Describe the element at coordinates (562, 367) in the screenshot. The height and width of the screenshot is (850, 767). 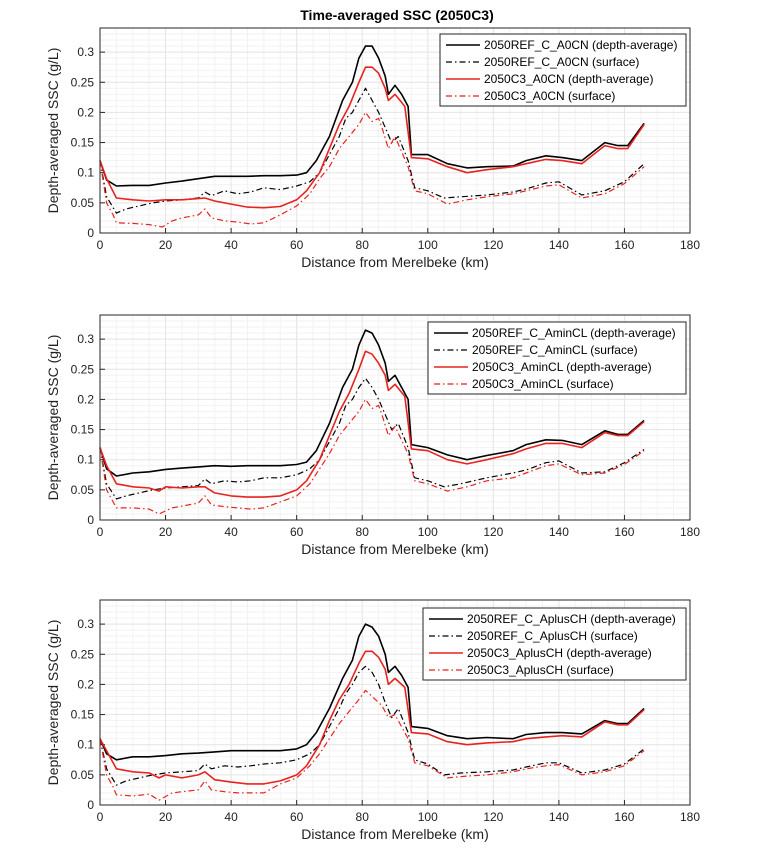
I see `legend-label-3: 2050C3_AminCL (depth-average)` at that location.